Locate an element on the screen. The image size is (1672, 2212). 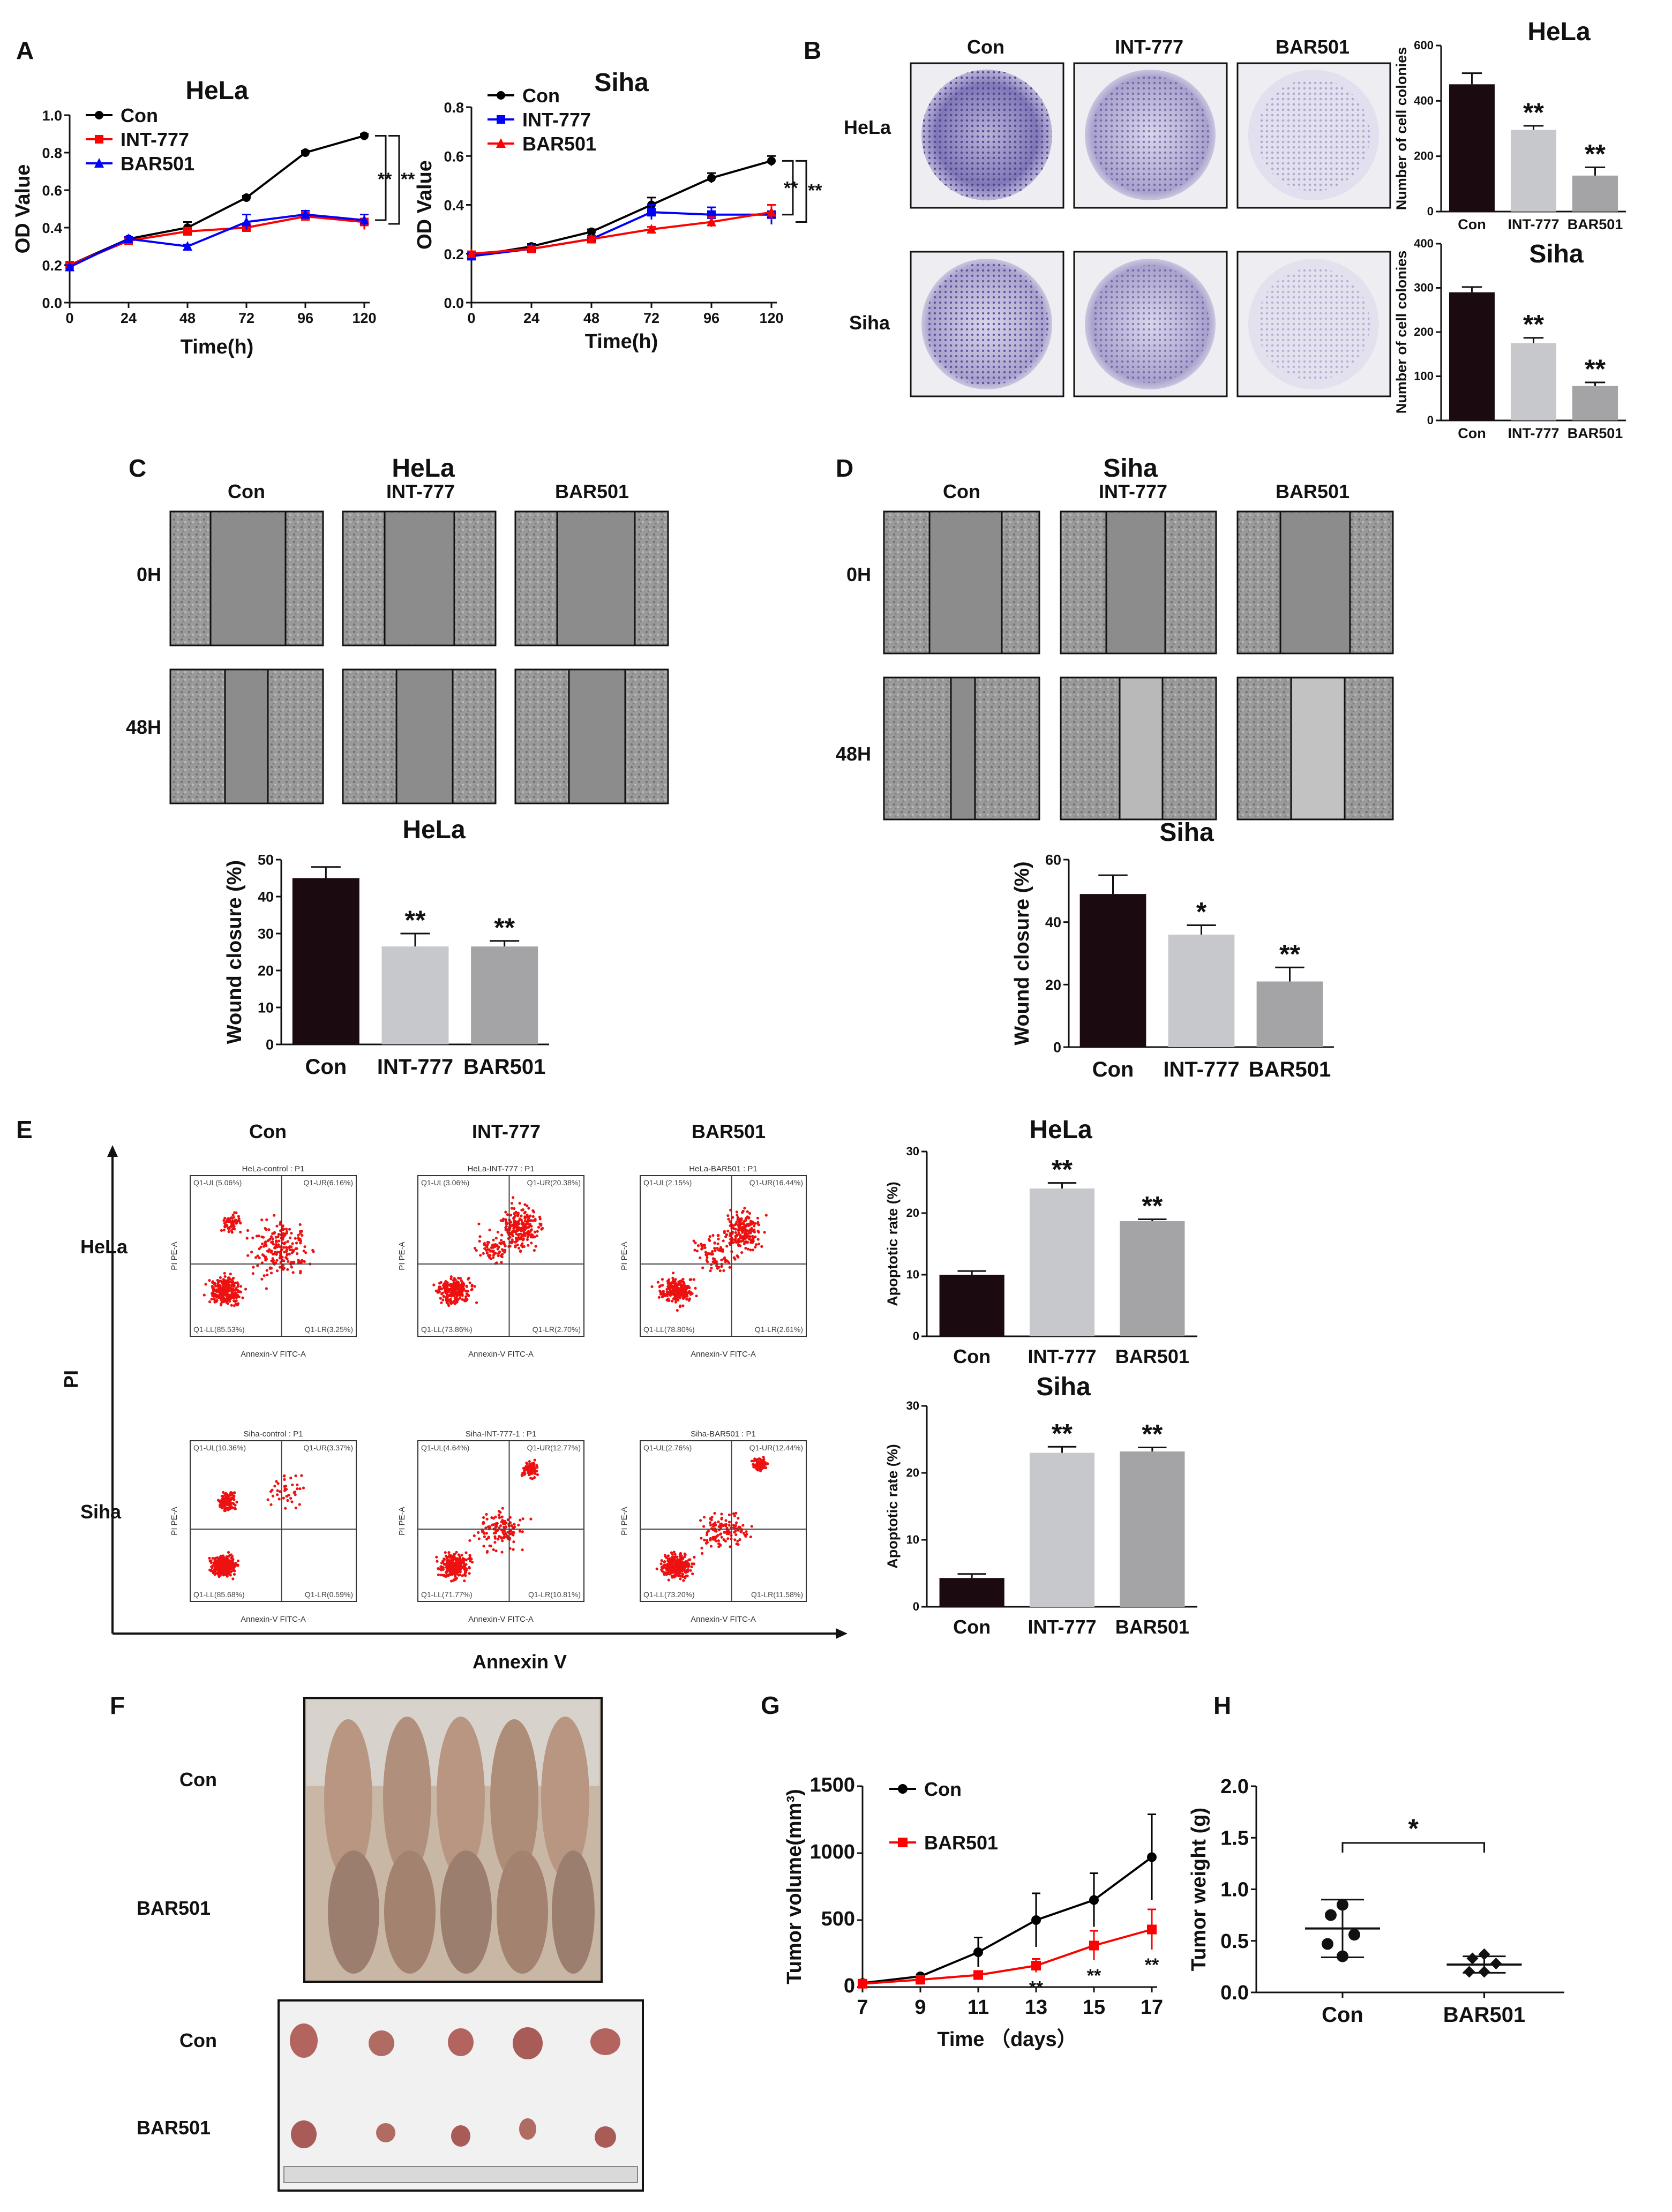
y-tick-label: 0.5 is located at coordinates (1234, 1941).